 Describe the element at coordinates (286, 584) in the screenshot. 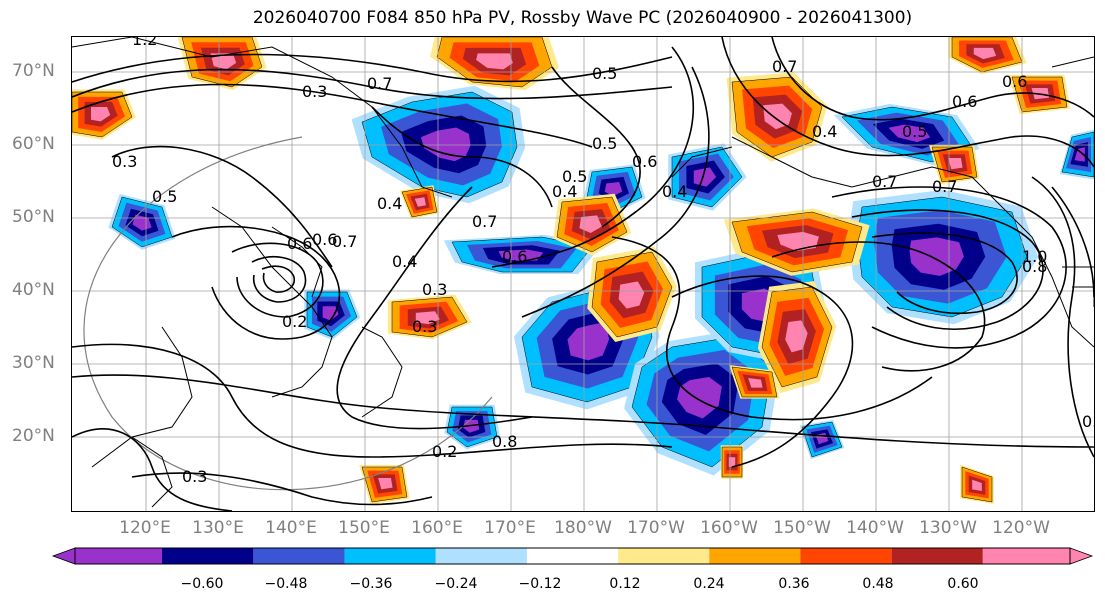

I see `colorbar-label: −0.48` at that location.